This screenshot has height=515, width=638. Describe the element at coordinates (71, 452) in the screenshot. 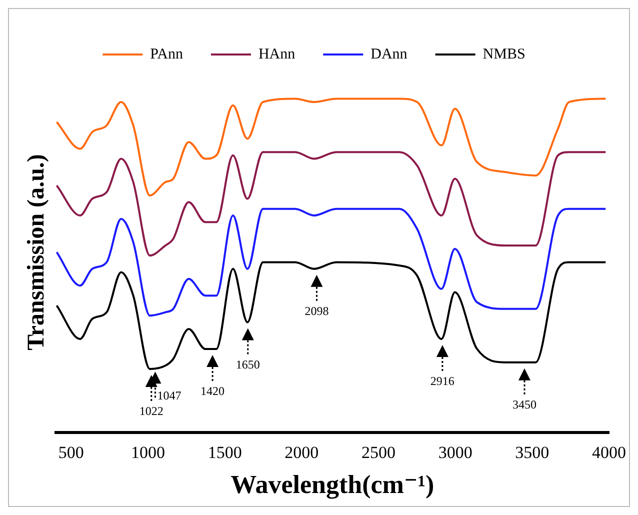

I see `x-tick-label: 500` at that location.